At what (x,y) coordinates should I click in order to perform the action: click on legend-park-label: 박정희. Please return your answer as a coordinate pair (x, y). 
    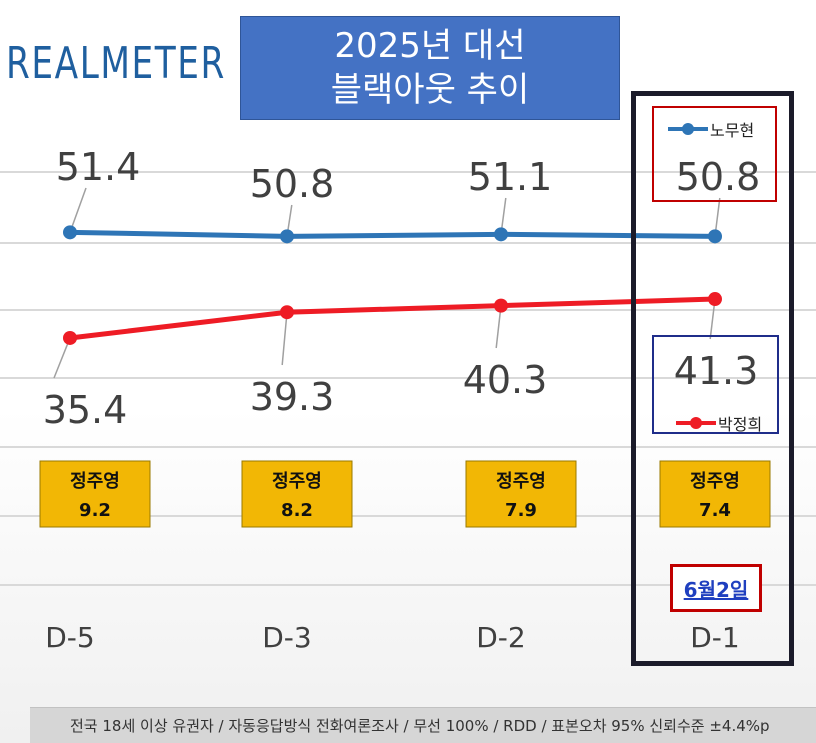
    Looking at the image, I should click on (740, 424).